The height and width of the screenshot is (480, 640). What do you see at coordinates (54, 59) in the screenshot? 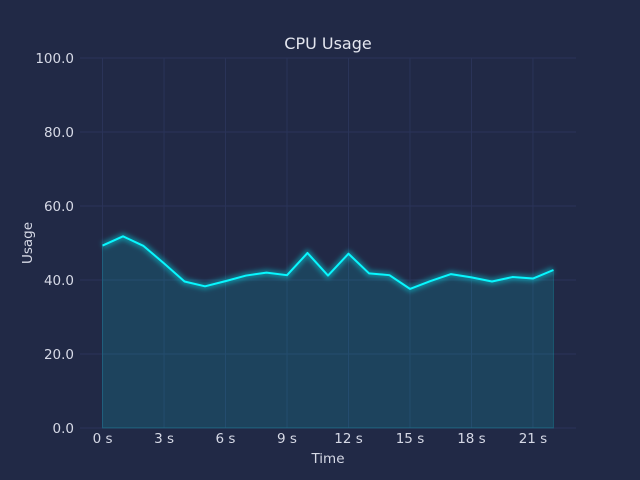
I see `y-tick-label: 100.0` at bounding box center [54, 59].